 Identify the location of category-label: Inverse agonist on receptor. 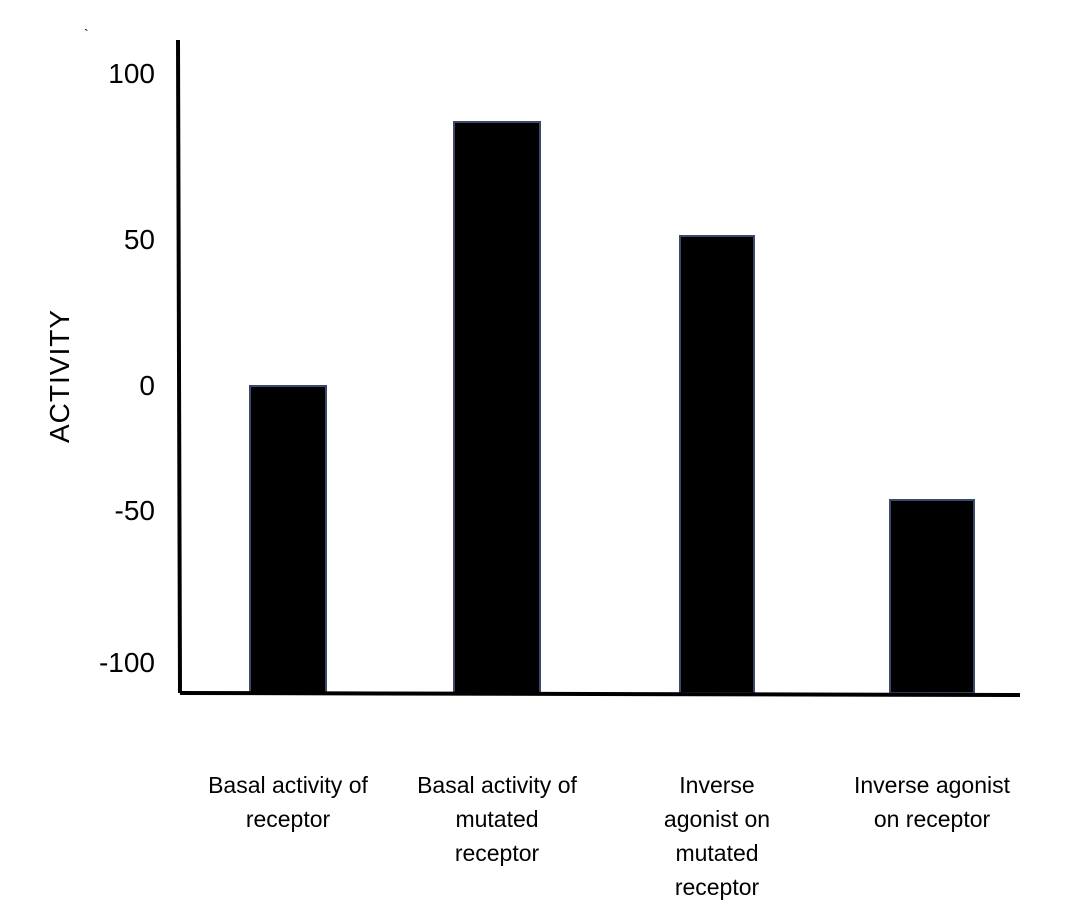
(932, 802).